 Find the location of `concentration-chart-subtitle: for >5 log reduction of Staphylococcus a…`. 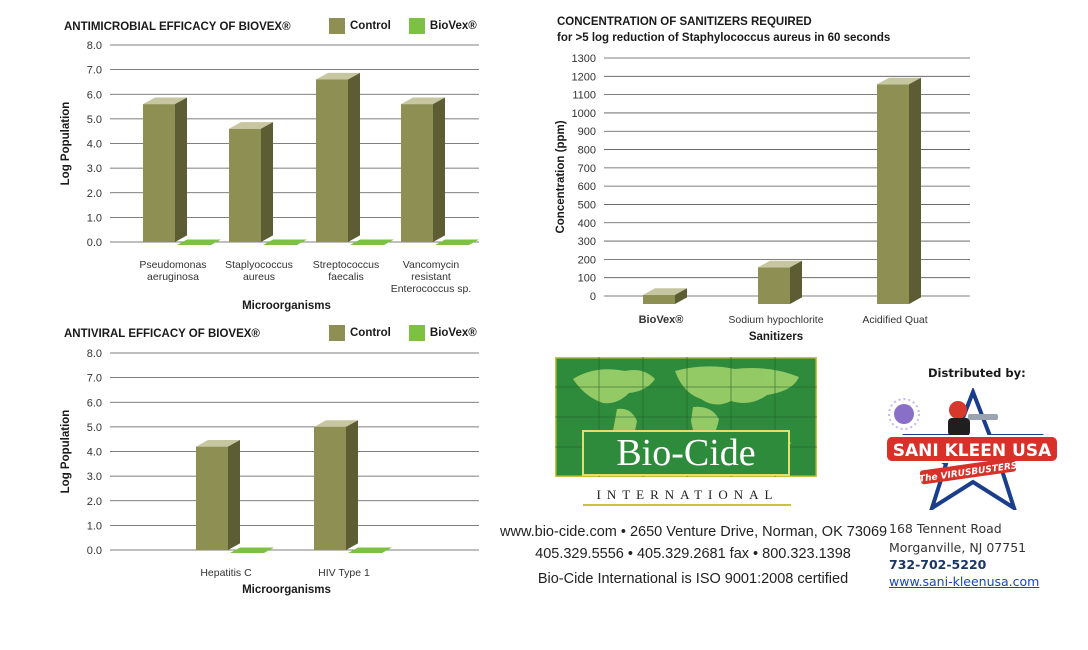

concentration-chart-subtitle: for >5 log reduction of Staphylococcus a… is located at coordinates (724, 38).